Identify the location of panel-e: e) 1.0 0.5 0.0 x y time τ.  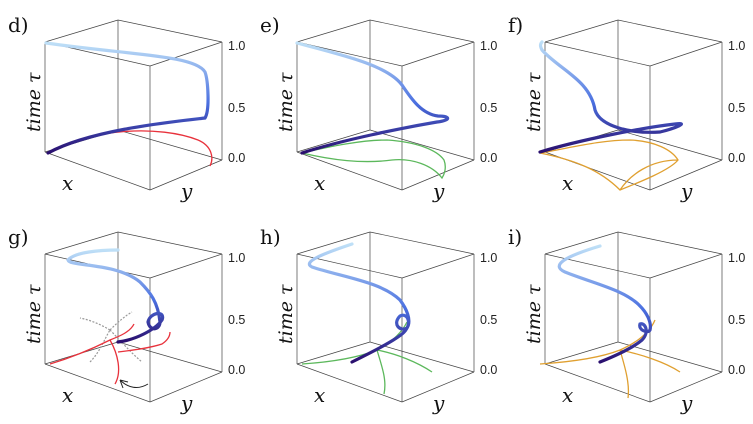
(378, 108).